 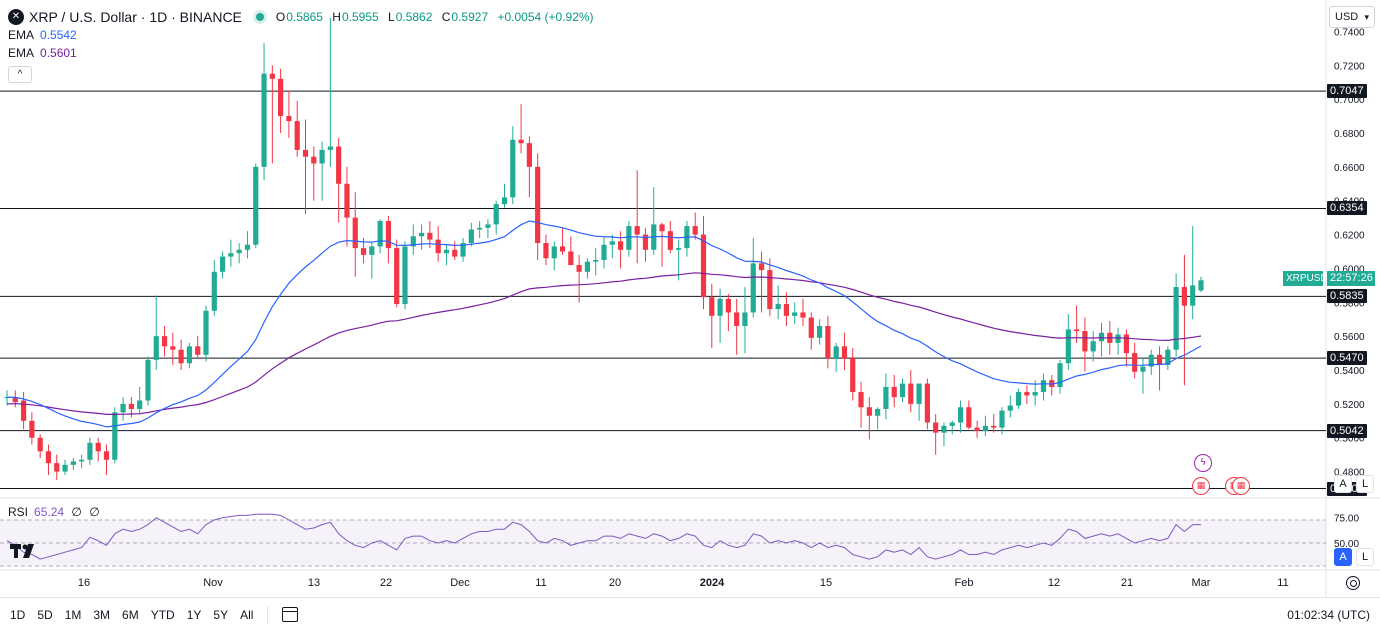 What do you see at coordinates (45, 614) in the screenshot?
I see `range-button-5d: 5D` at bounding box center [45, 614].